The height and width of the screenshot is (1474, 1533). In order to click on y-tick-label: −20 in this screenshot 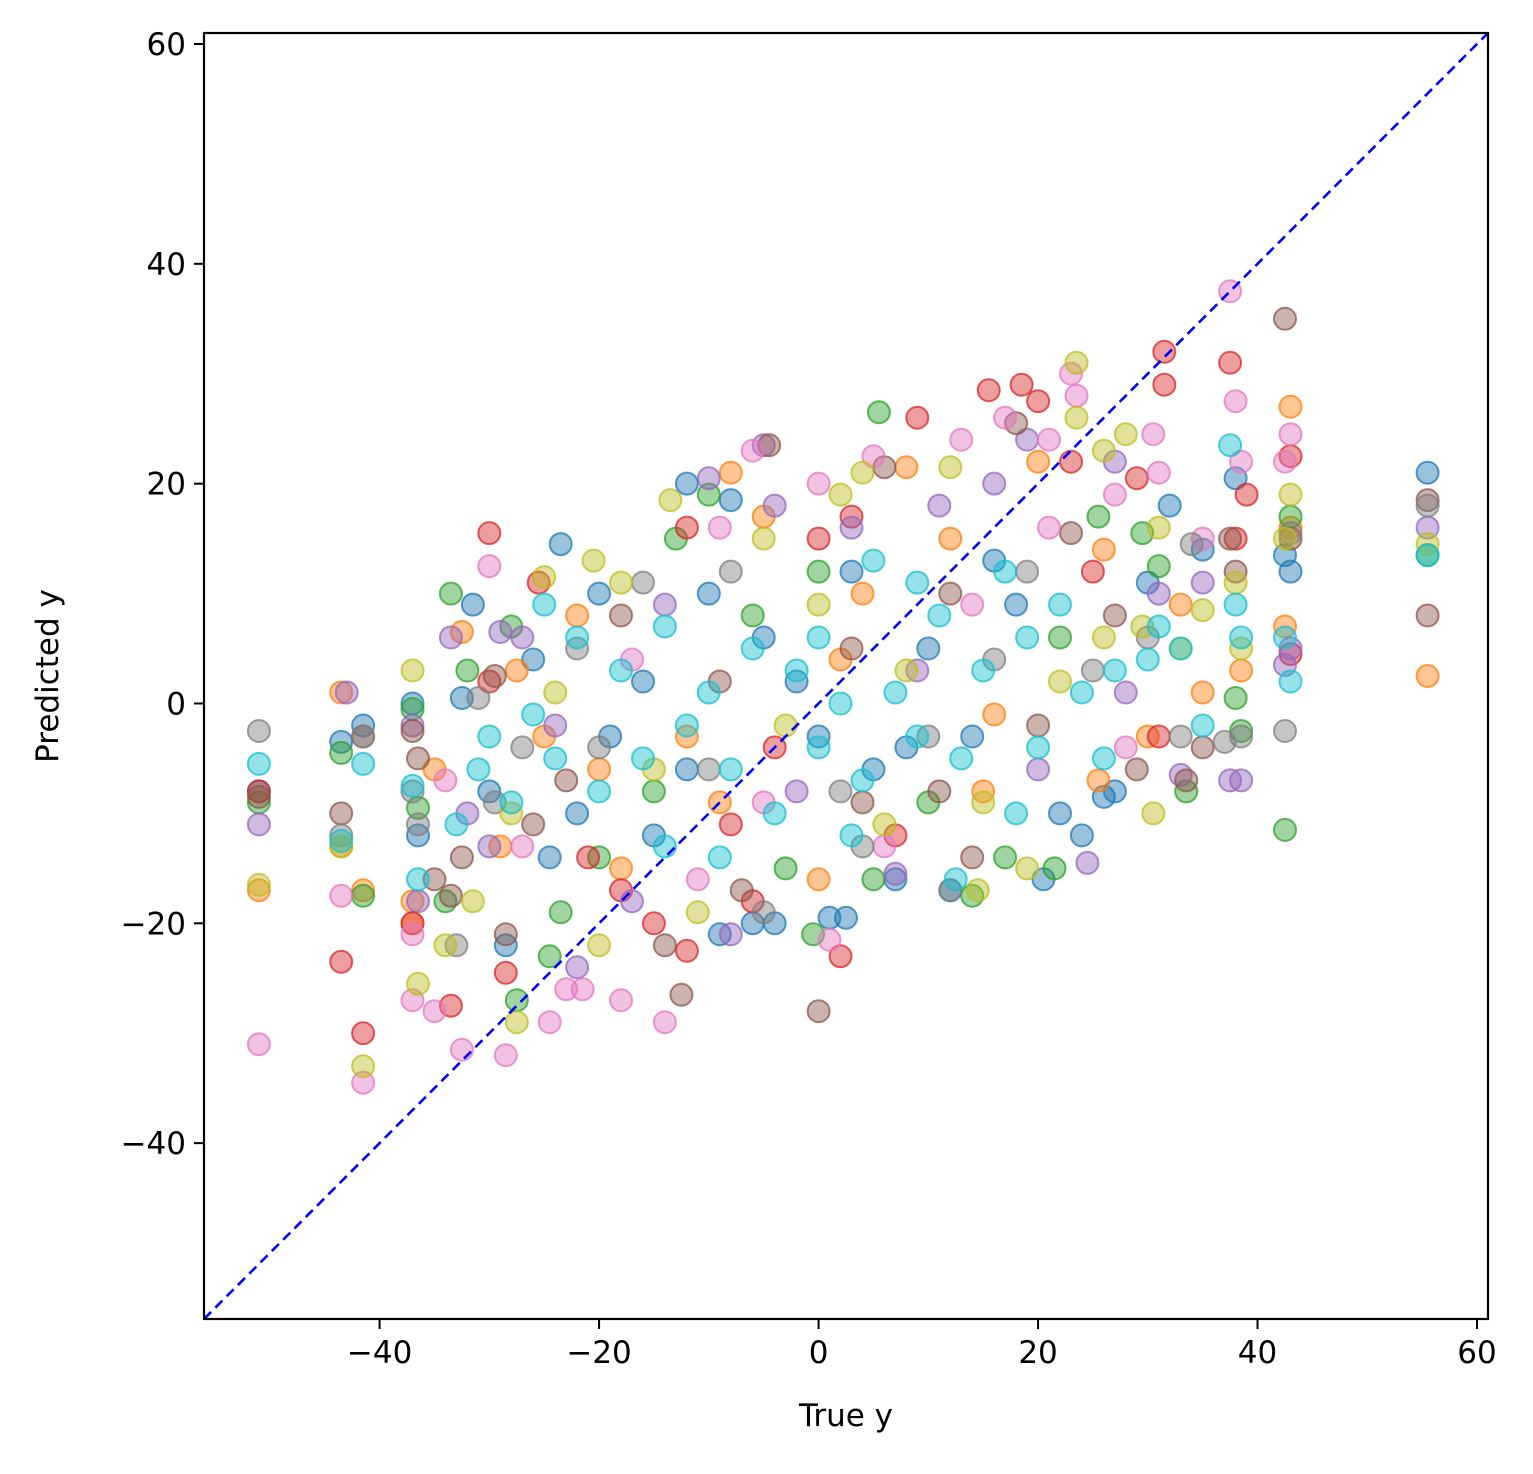, I will do `click(153, 924)`.